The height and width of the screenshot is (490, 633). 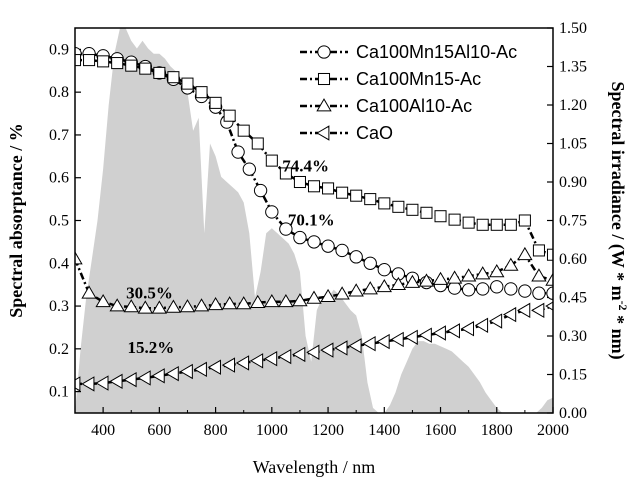 I want to click on y-axis-right-title-main: Spectral irradiance / (W * m, so click(x=617, y=190).